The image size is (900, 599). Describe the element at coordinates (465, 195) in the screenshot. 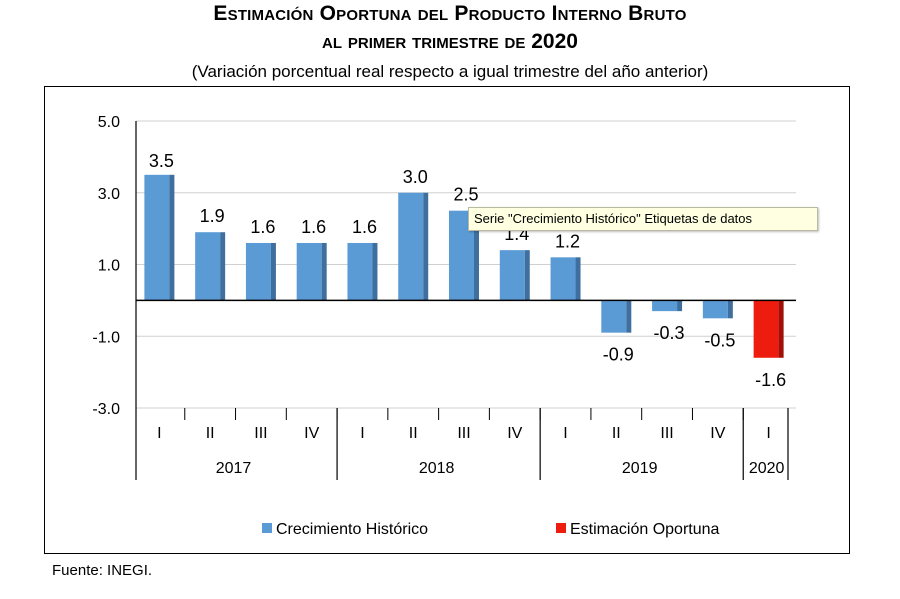

I see `data-label: 2.5` at that location.